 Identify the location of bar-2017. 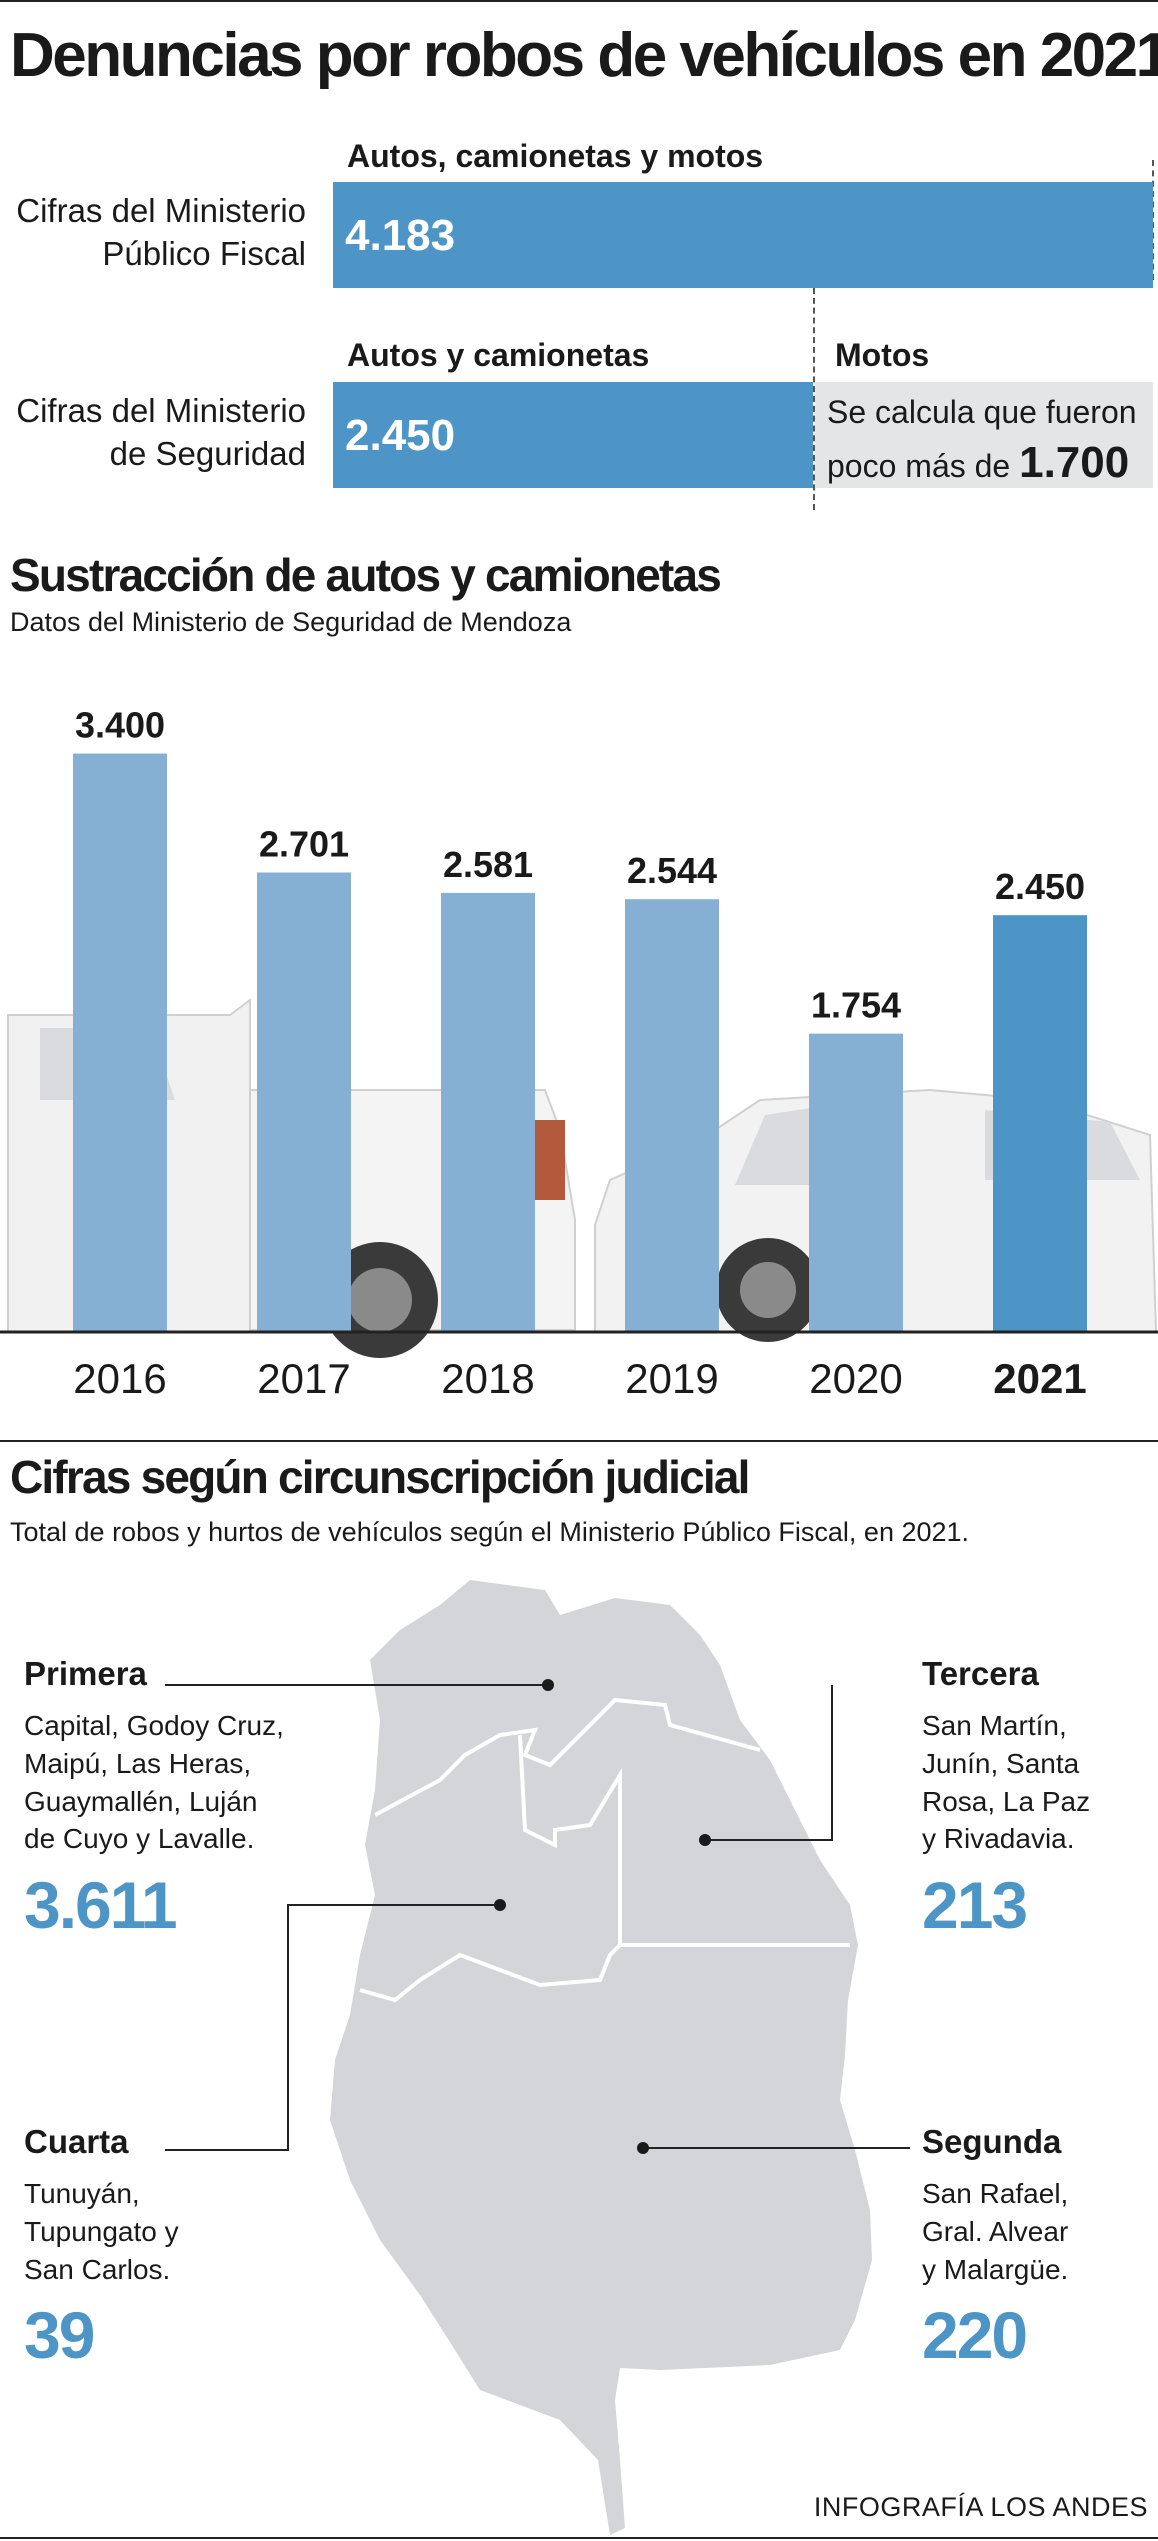
(304, 1102).